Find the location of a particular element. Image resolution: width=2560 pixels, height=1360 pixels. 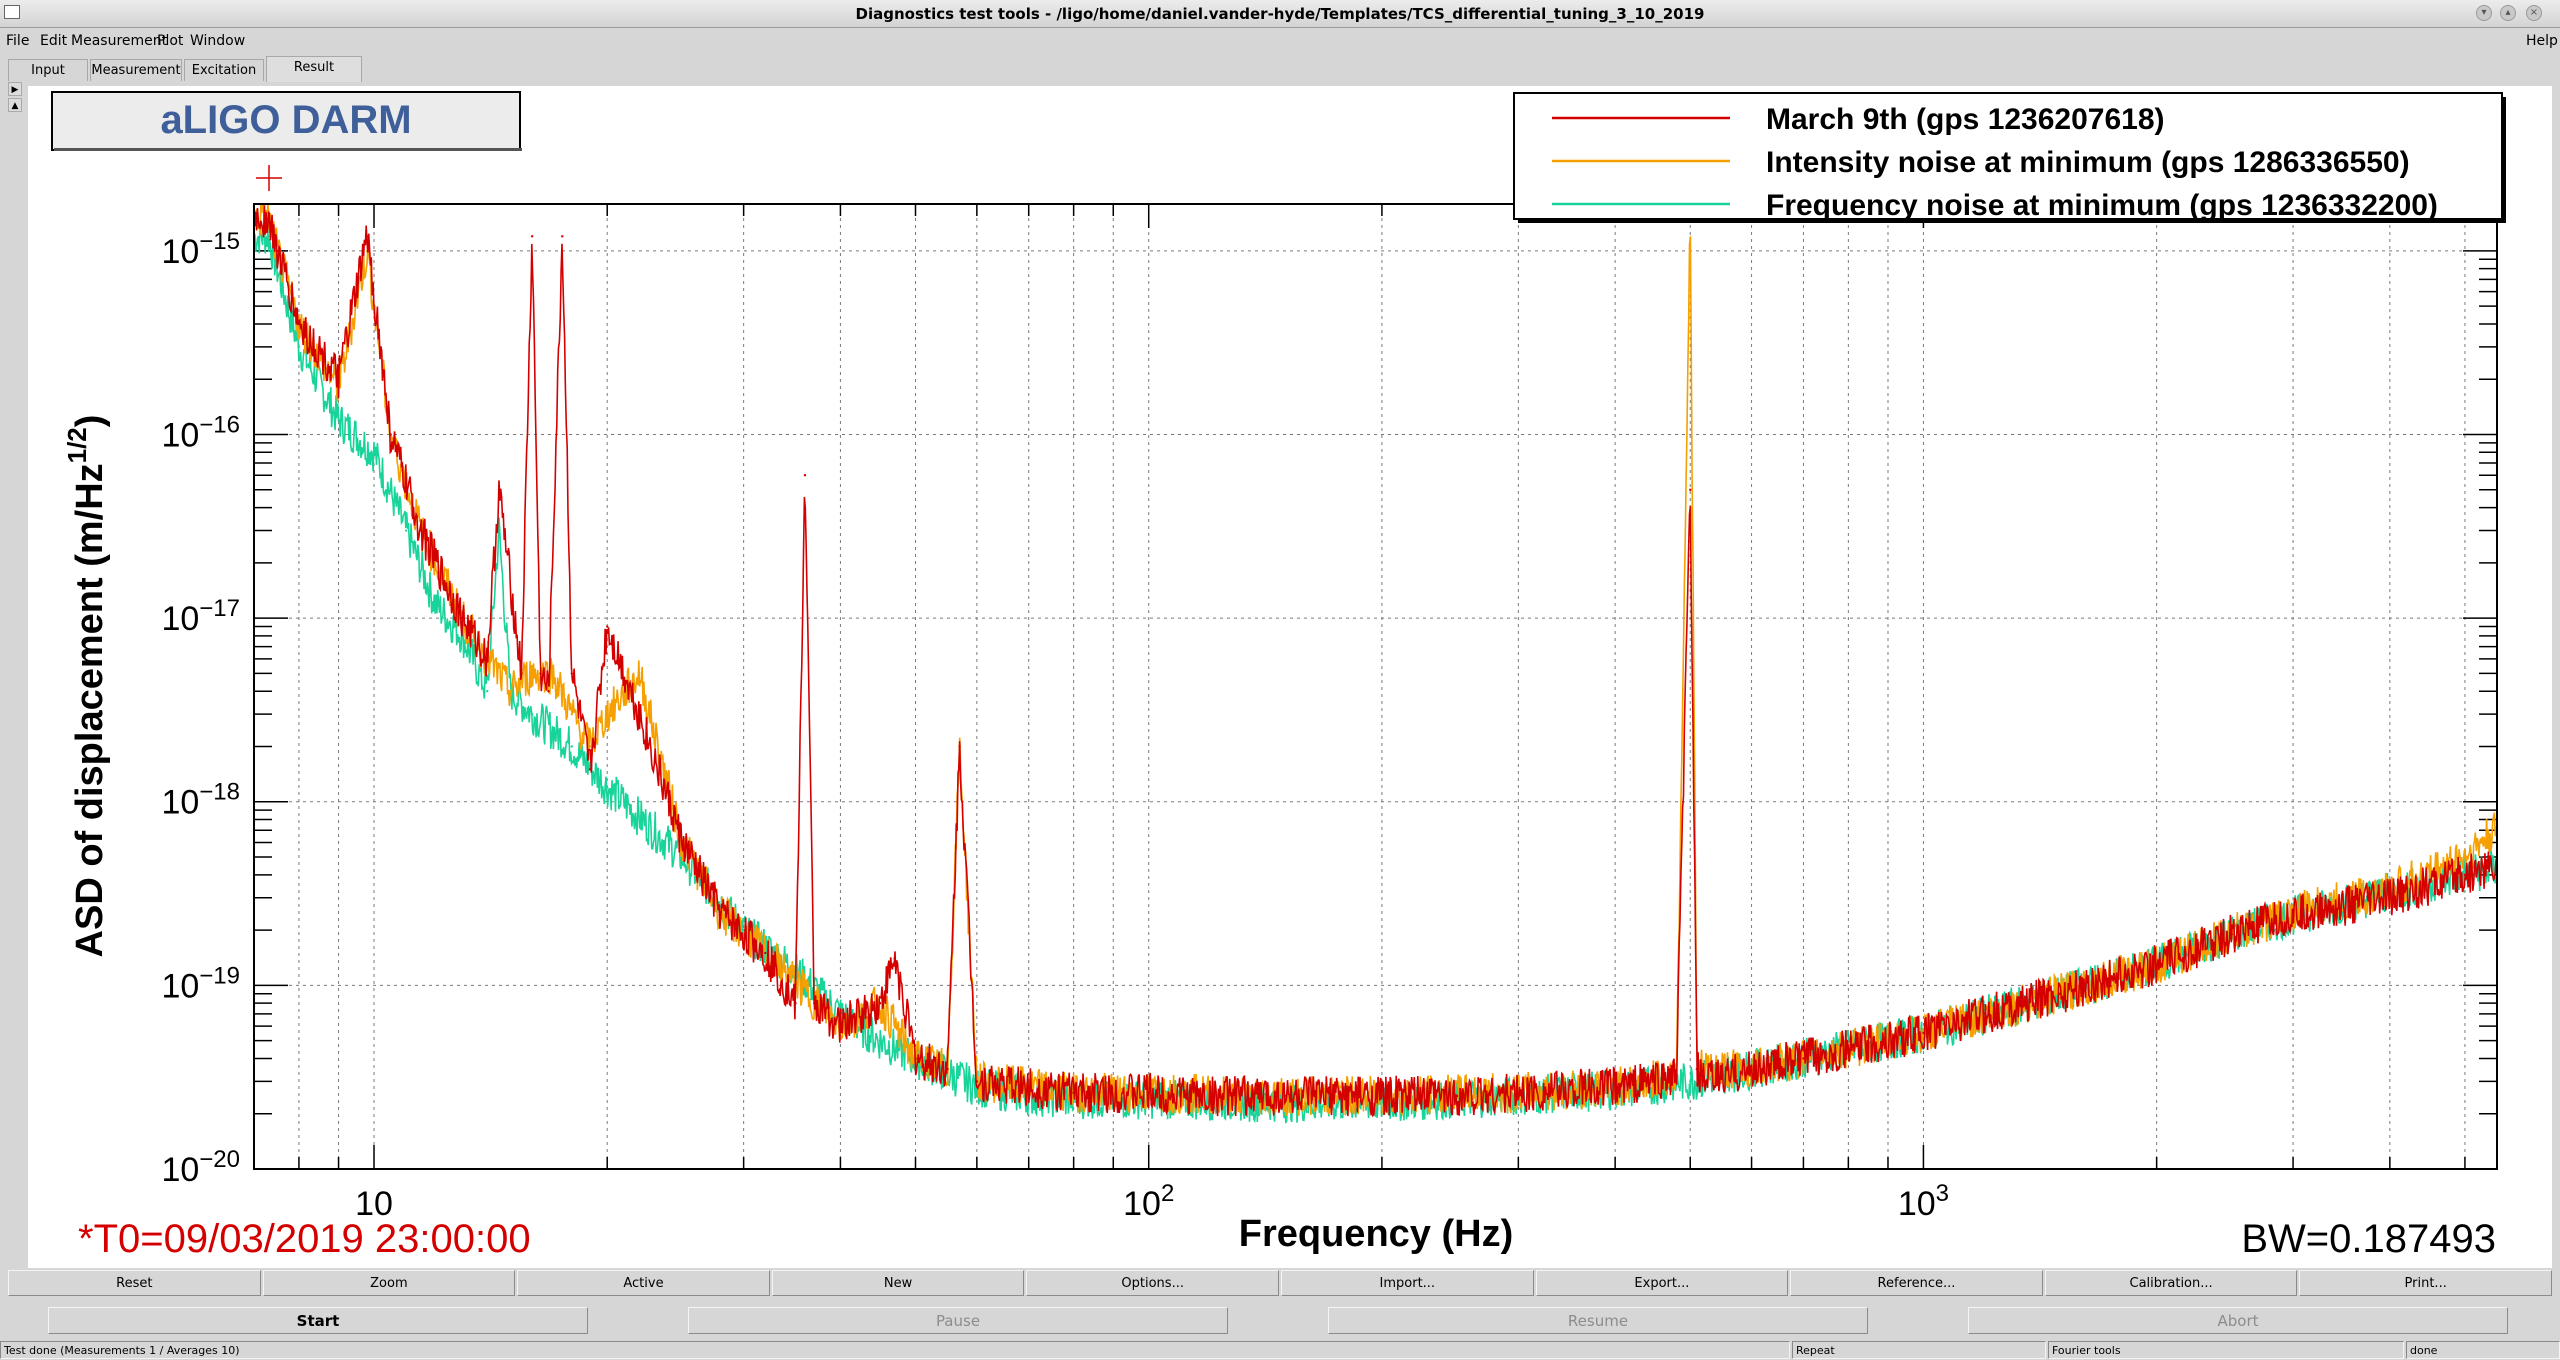

plot-title-box is located at coordinates (286, 121).